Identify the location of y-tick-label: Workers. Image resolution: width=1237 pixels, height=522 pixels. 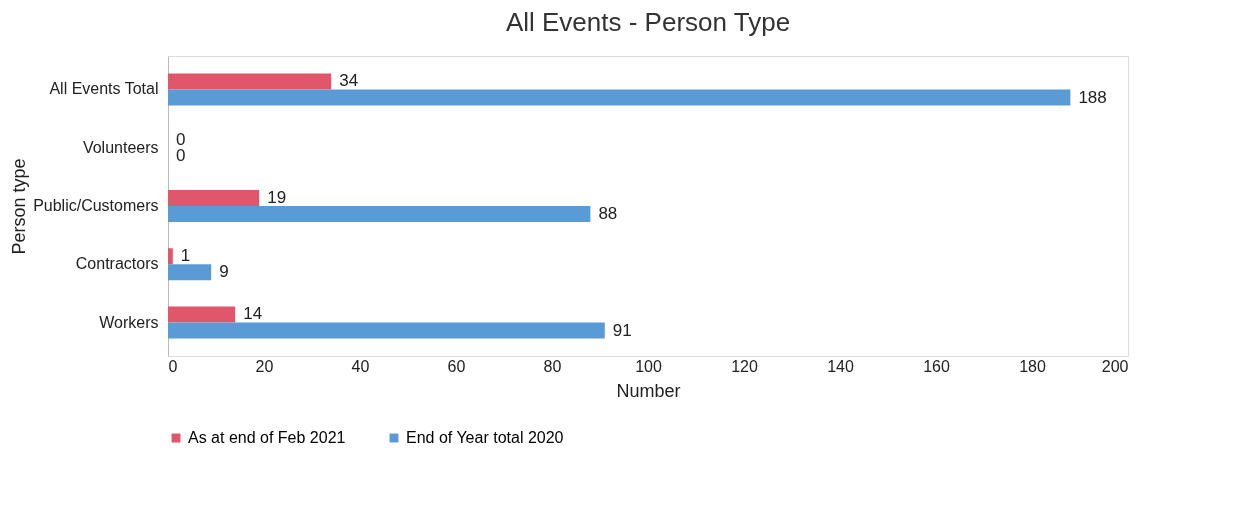
(129, 322).